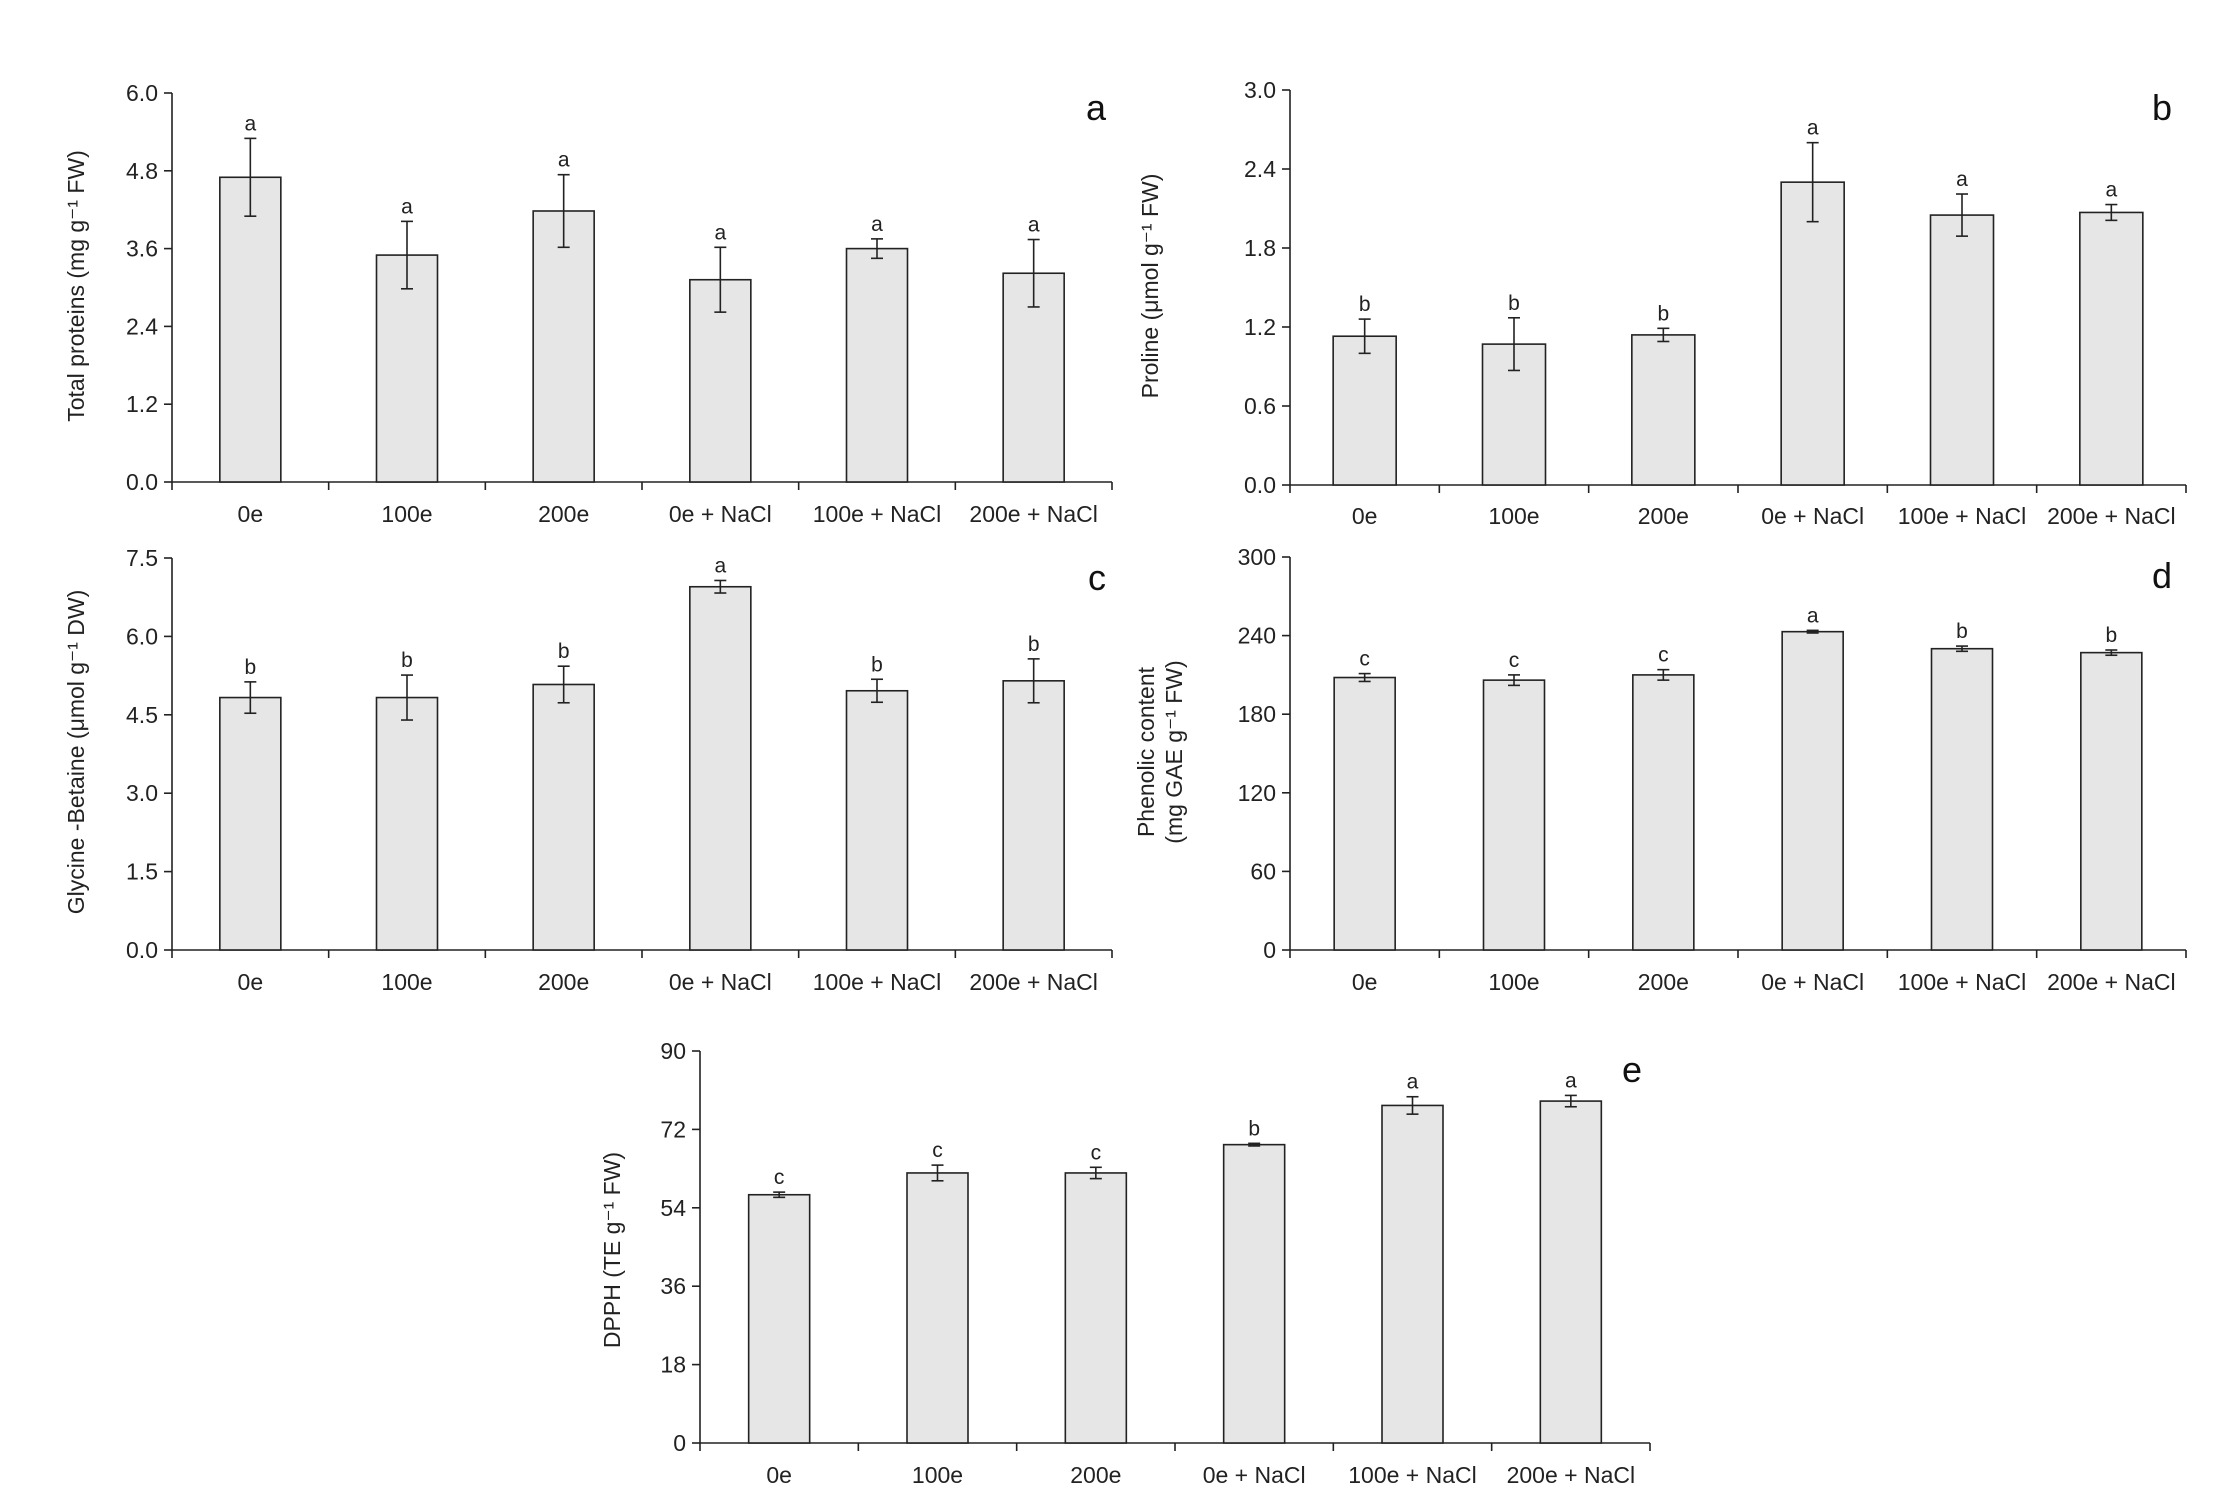 This screenshot has height=1499, width=2226. Describe the element at coordinates (142, 249) in the screenshot. I see `y-tick-label: 3.6` at that location.